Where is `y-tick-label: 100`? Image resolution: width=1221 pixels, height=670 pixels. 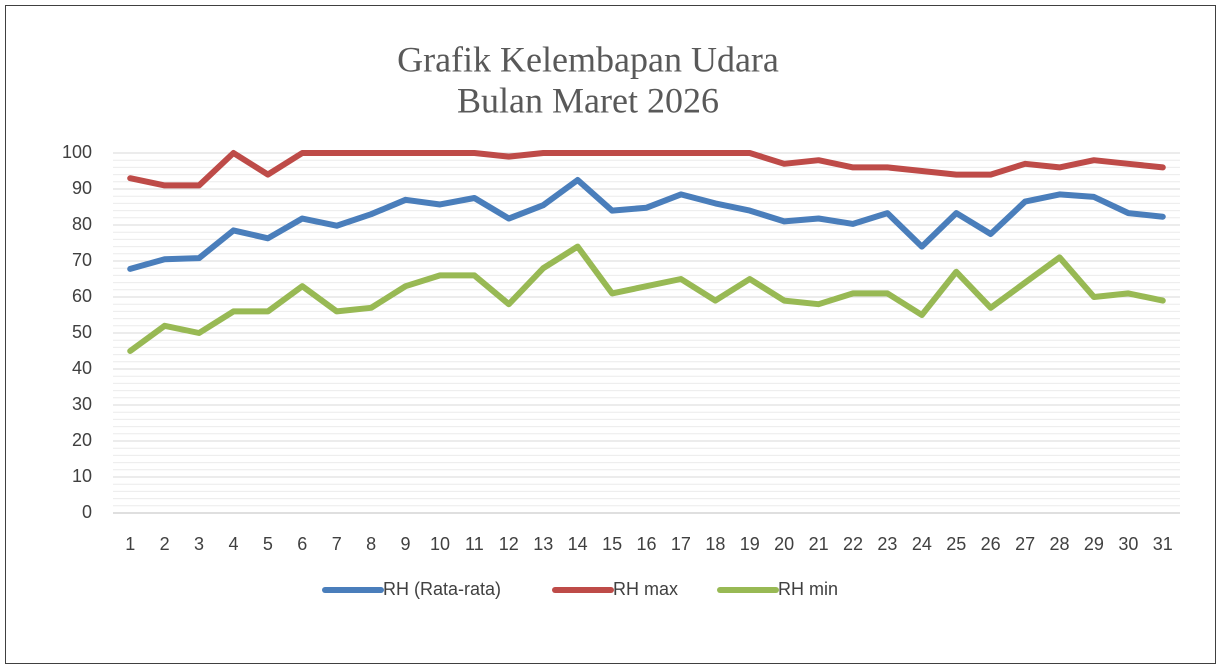
y-tick-label: 100 is located at coordinates (77, 152).